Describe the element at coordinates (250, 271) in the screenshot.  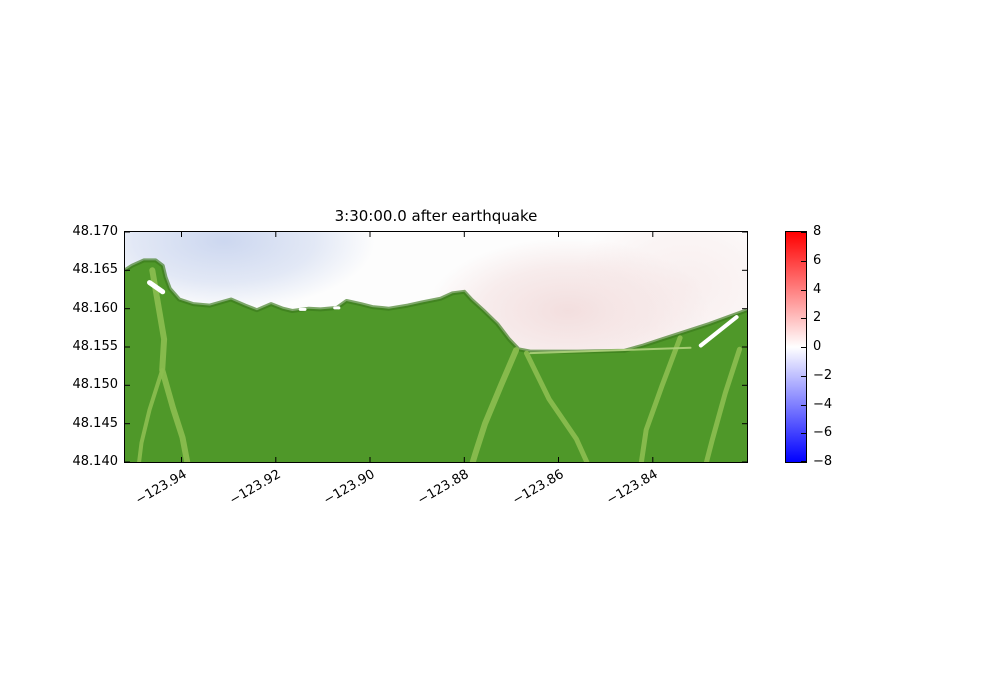
I see `water-anomaly` at that location.